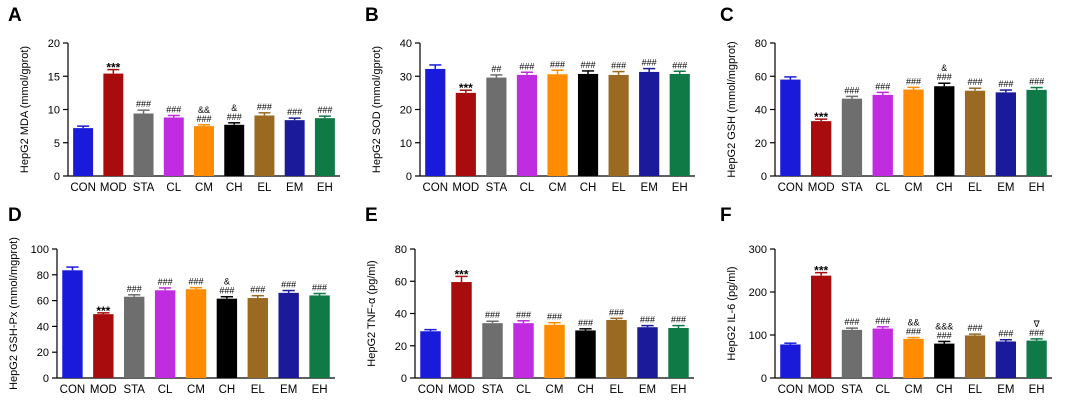 This screenshot has width=1065, height=404. I want to click on panel-c-category-label: CH, so click(944, 188).